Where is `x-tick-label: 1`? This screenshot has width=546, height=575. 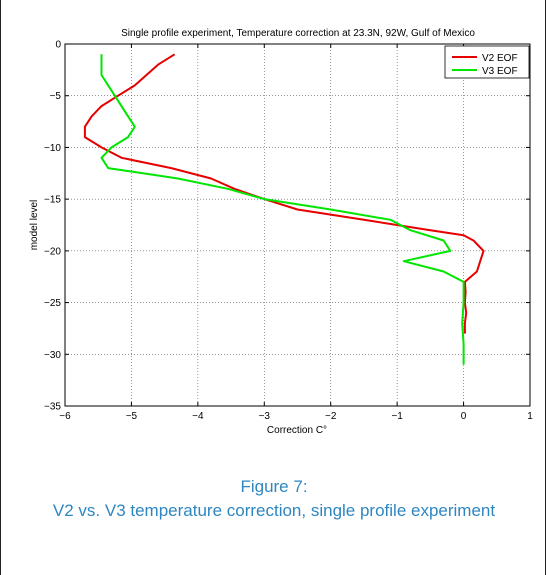
x-tick-label: 1 is located at coordinates (530, 416).